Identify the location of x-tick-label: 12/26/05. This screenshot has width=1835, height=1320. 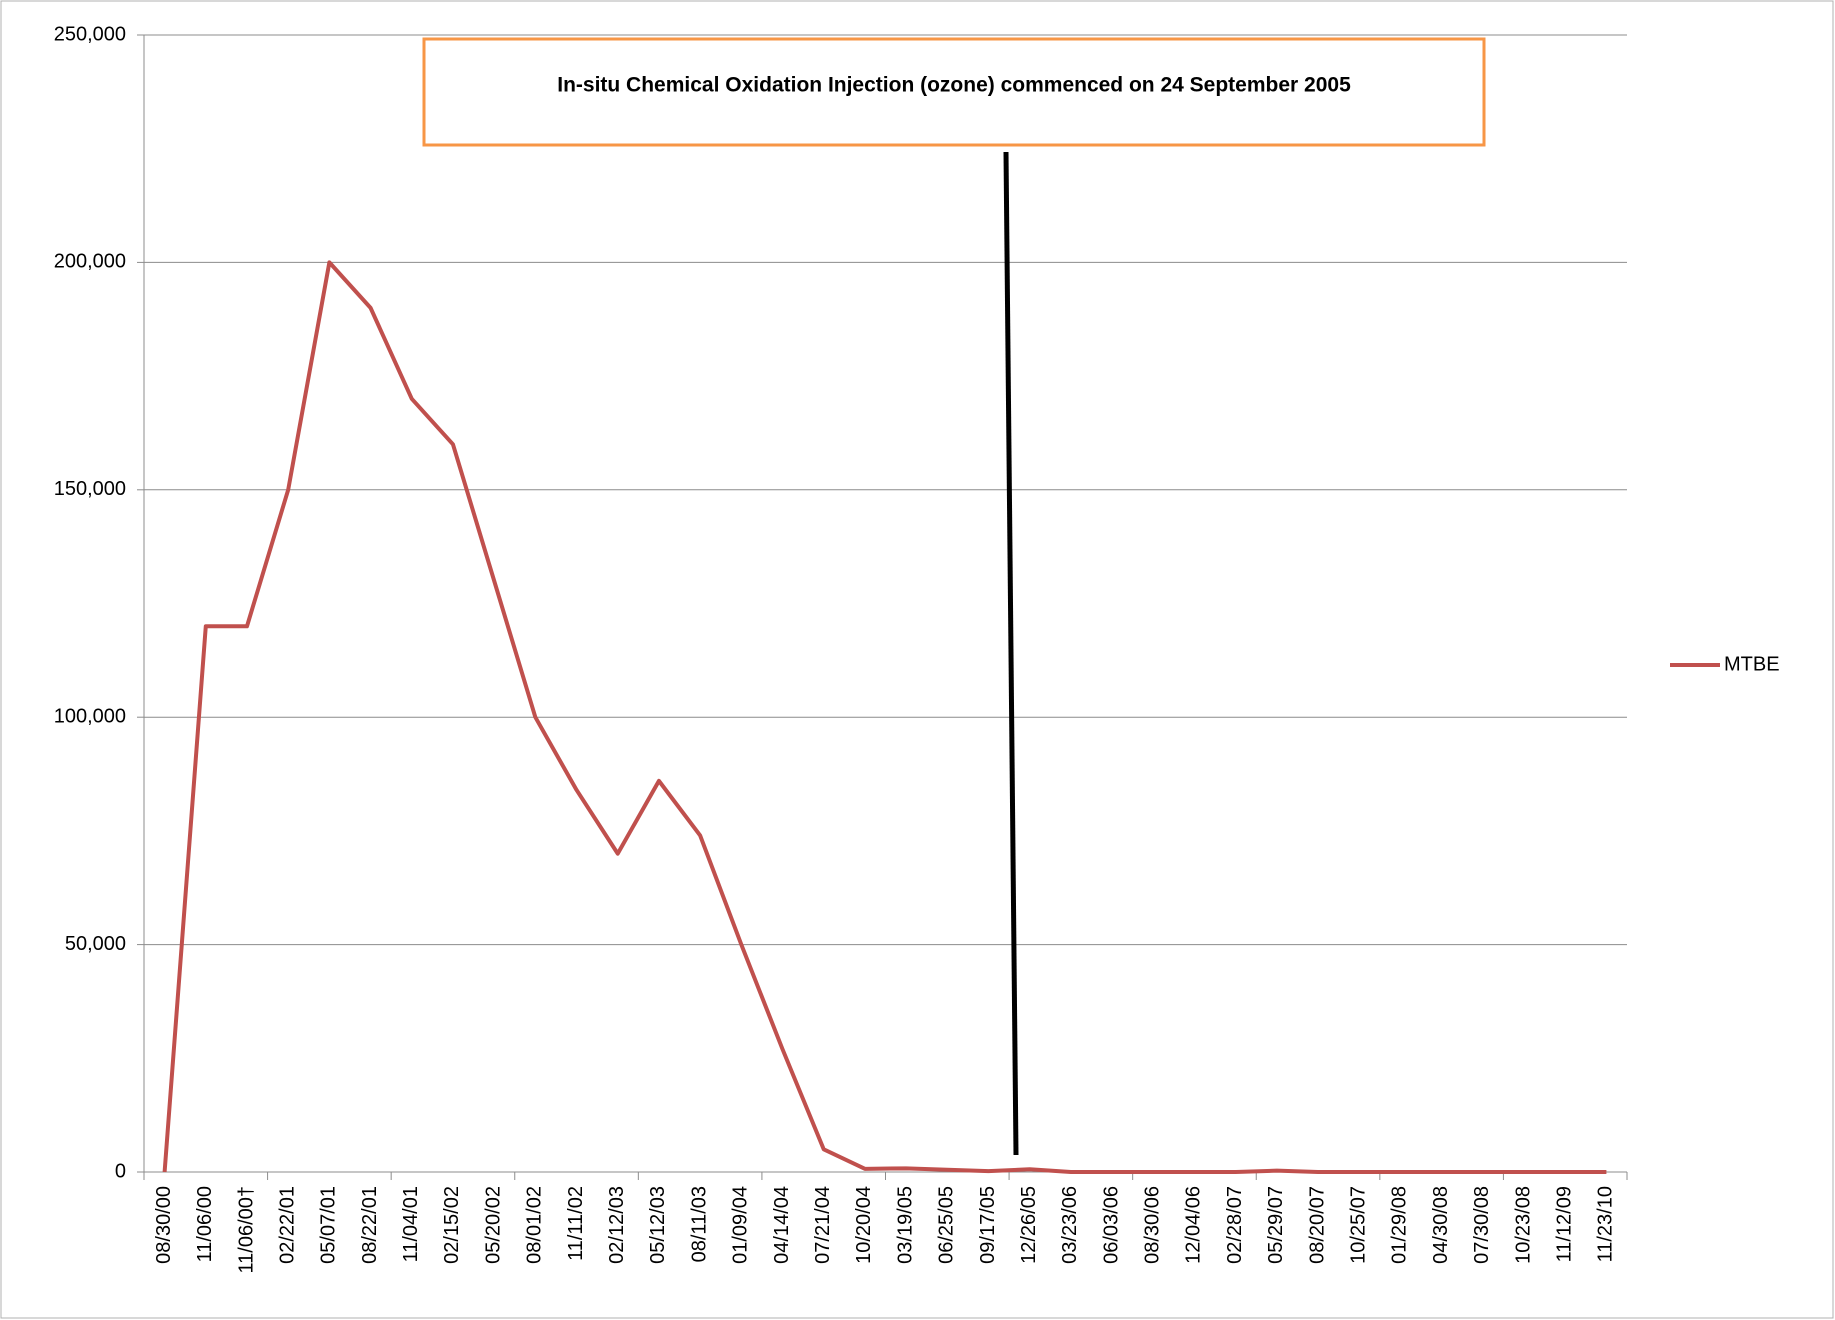
(1029, 1225).